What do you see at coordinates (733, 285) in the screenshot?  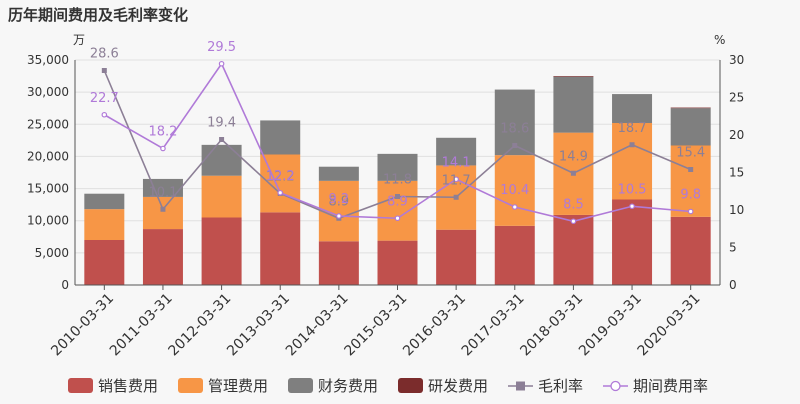 I see `right-tick-label: 0` at bounding box center [733, 285].